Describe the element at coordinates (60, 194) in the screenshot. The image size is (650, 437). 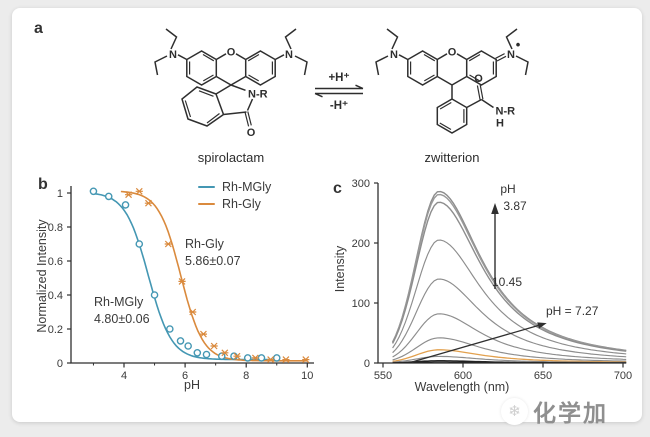
I see `b-y-tick-label: 1` at that location.